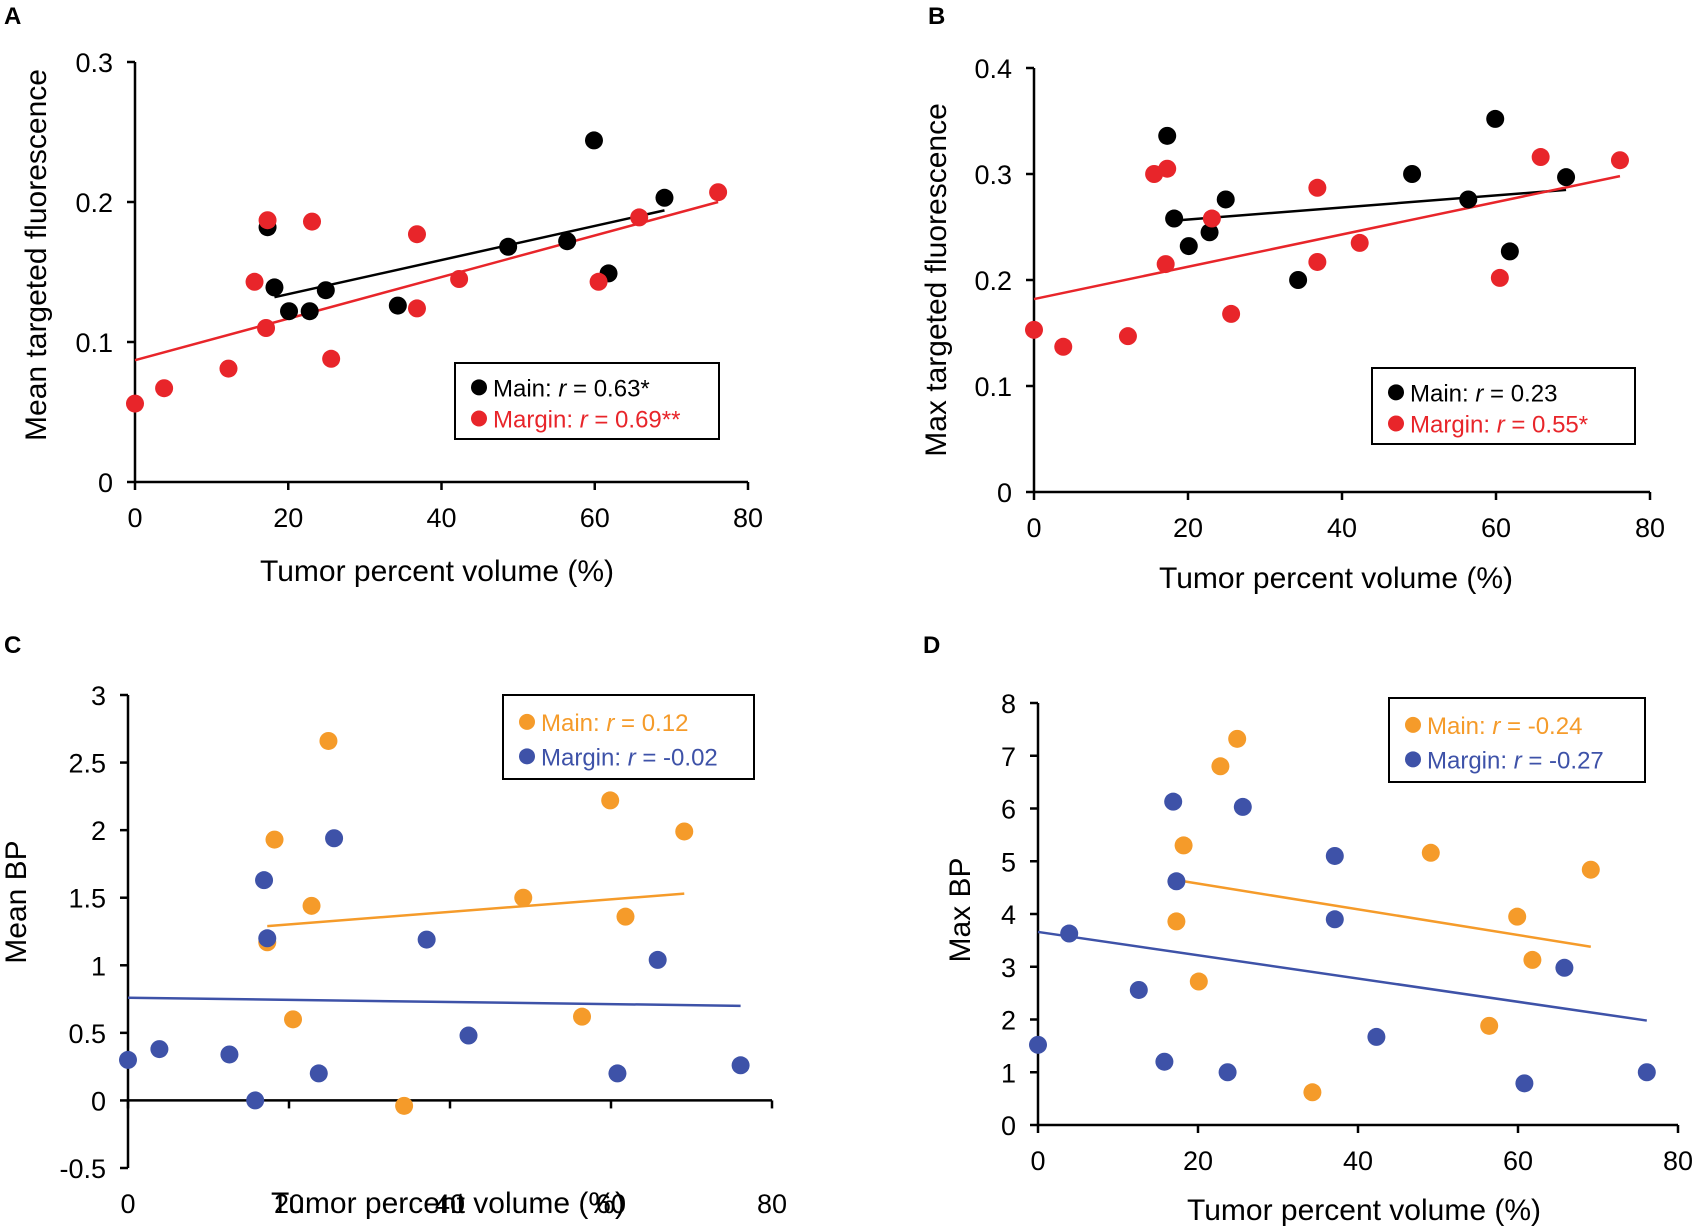 Image resolution: width=1704 pixels, height=1230 pixels. Describe the element at coordinates (12, 645) in the screenshot. I see `panel-label-c: C` at that location.